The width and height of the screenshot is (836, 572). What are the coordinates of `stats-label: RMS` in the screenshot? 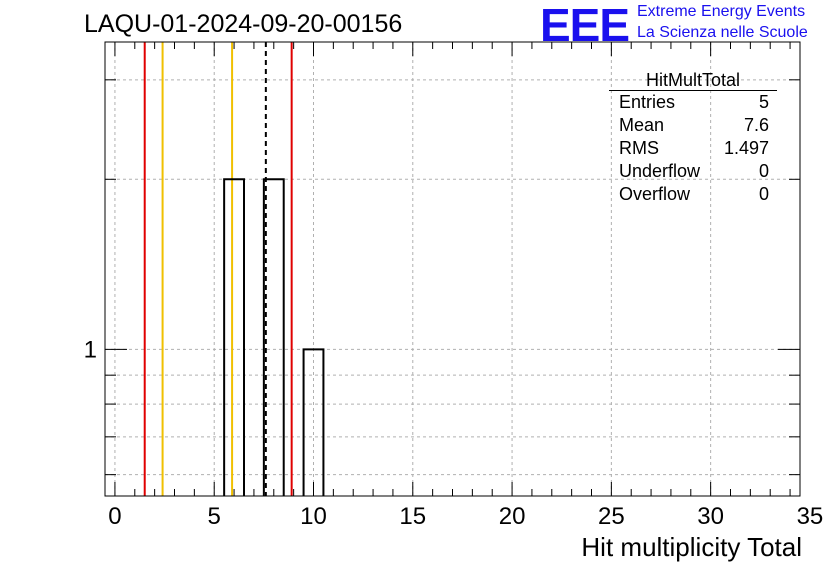 It's located at (639, 148).